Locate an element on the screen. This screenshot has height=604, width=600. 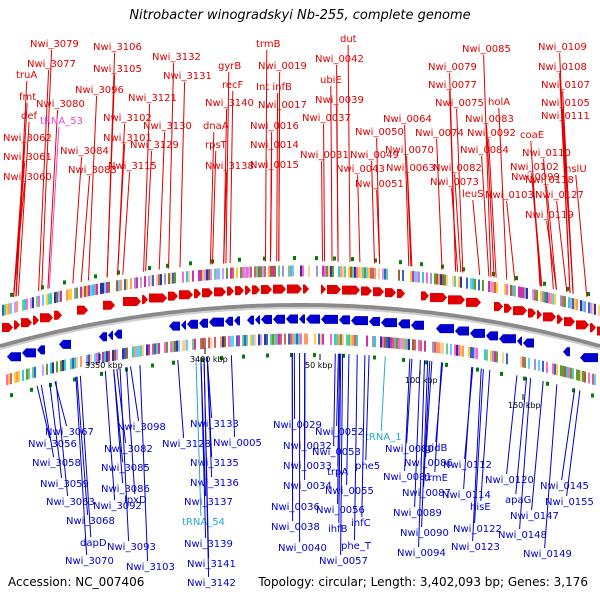
reverse-gene-label: Nwi_3063 is located at coordinates (70, 502).